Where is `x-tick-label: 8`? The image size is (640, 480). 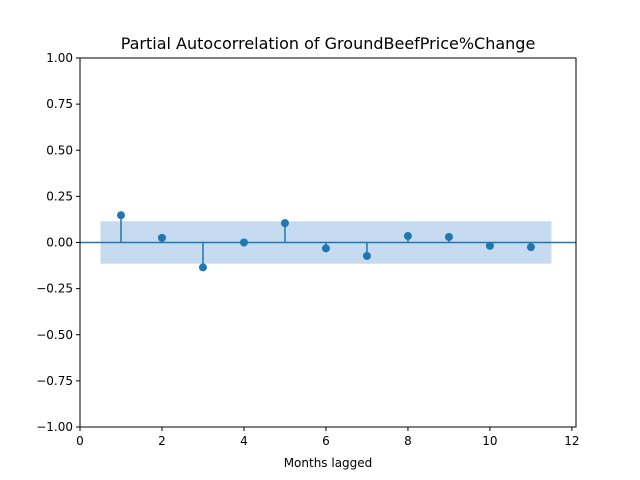
x-tick-label: 8 is located at coordinates (408, 441).